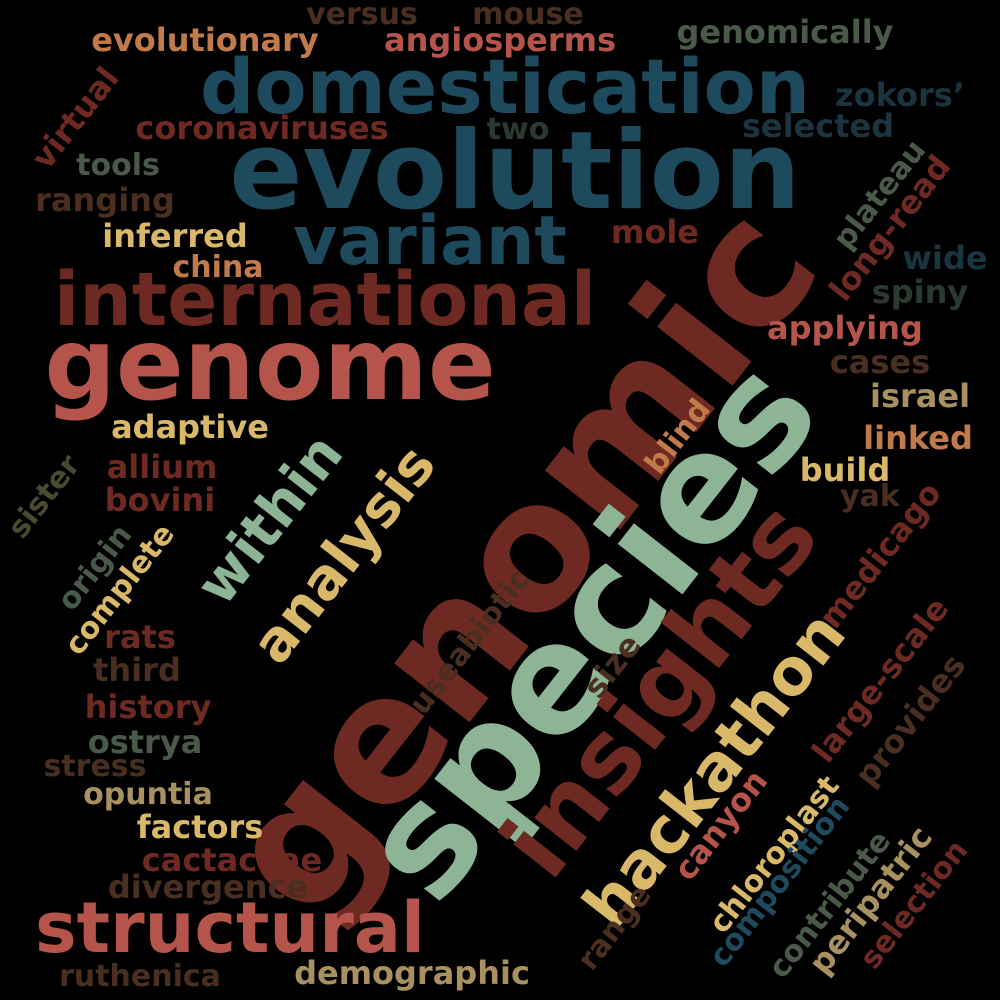  Describe the element at coordinates (870, 496) in the screenshot. I see `word-yak: yak` at that location.